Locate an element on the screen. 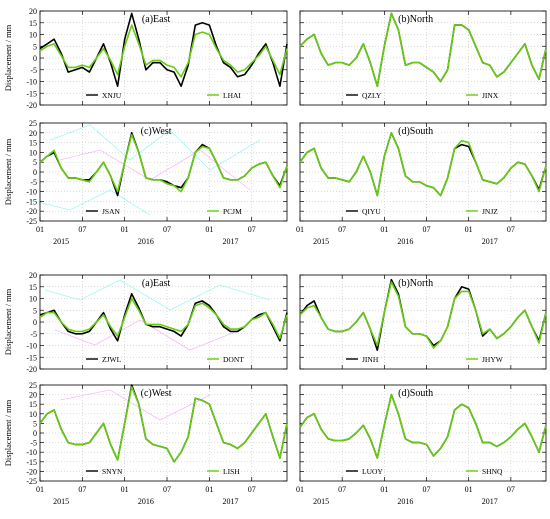 The image size is (550, 519). panel-6: (b)North JINH JHYW is located at coordinates (423, 322).